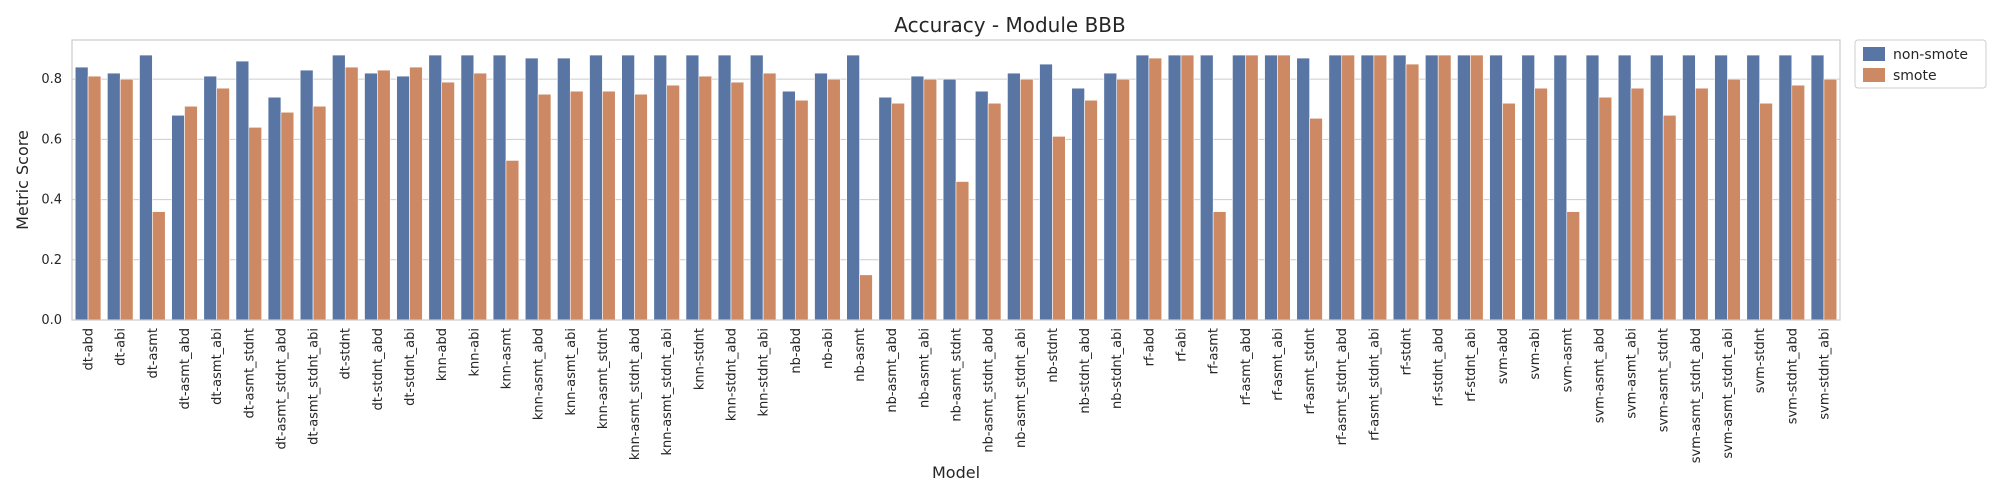 This screenshot has height=500, width=2000. Describe the element at coordinates (834, 199) in the screenshot. I see `bar-smote-nb-abi` at that location.